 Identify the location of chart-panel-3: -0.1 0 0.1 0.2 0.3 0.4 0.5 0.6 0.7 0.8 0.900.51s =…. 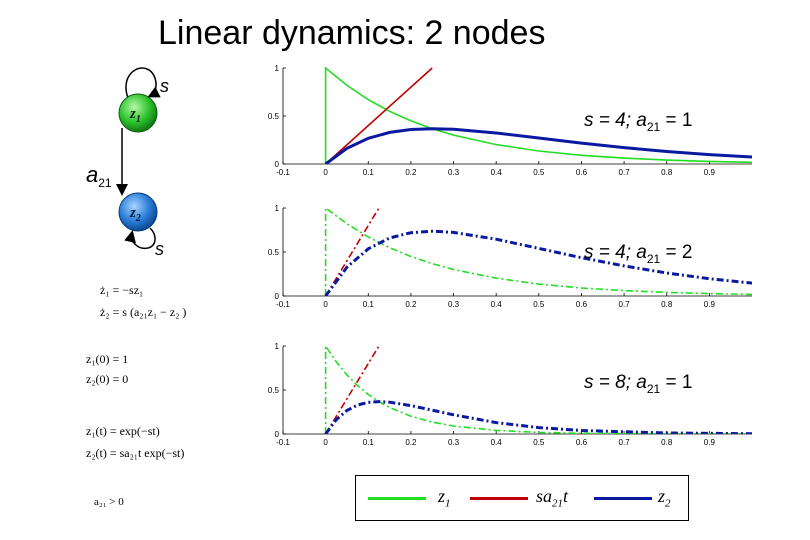
(510, 394).